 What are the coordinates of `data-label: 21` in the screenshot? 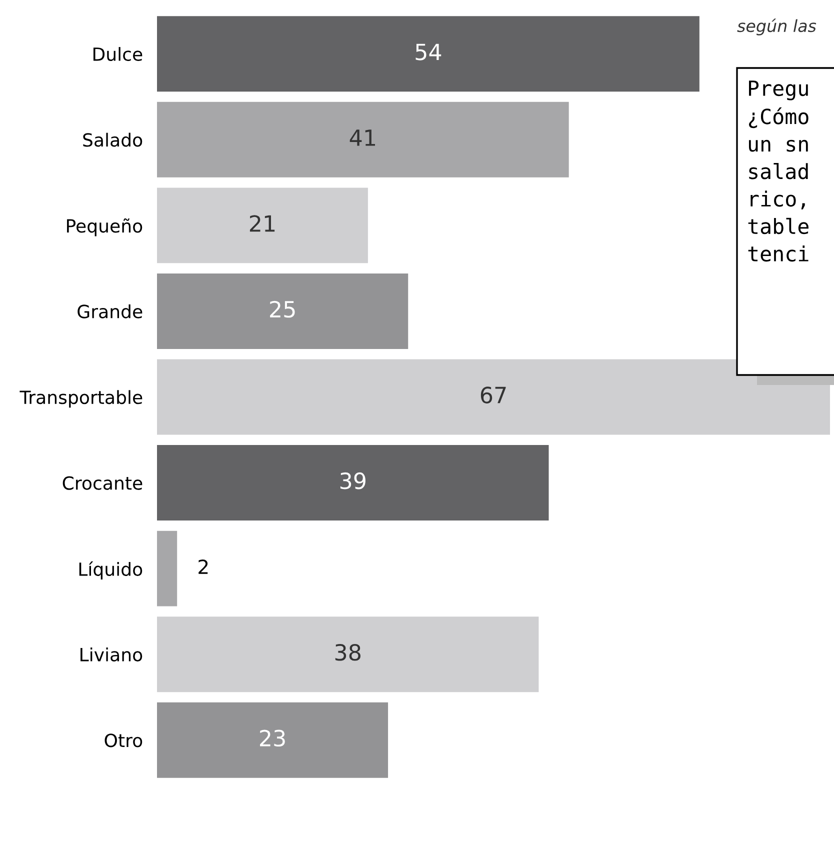 It's located at (262, 223).